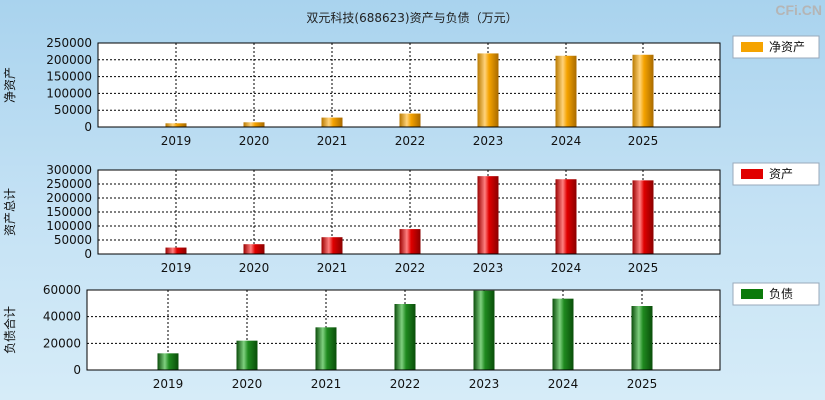 The width and height of the screenshot is (825, 400). What do you see at coordinates (411, 18) in the screenshot?
I see `chart-title: 双元科技(688623)资产与负债（万元）` at bounding box center [411, 18].